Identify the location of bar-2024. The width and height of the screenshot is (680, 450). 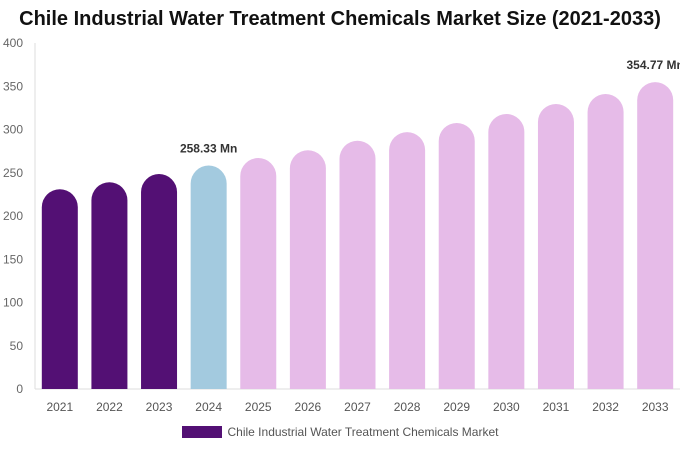
(208, 277).